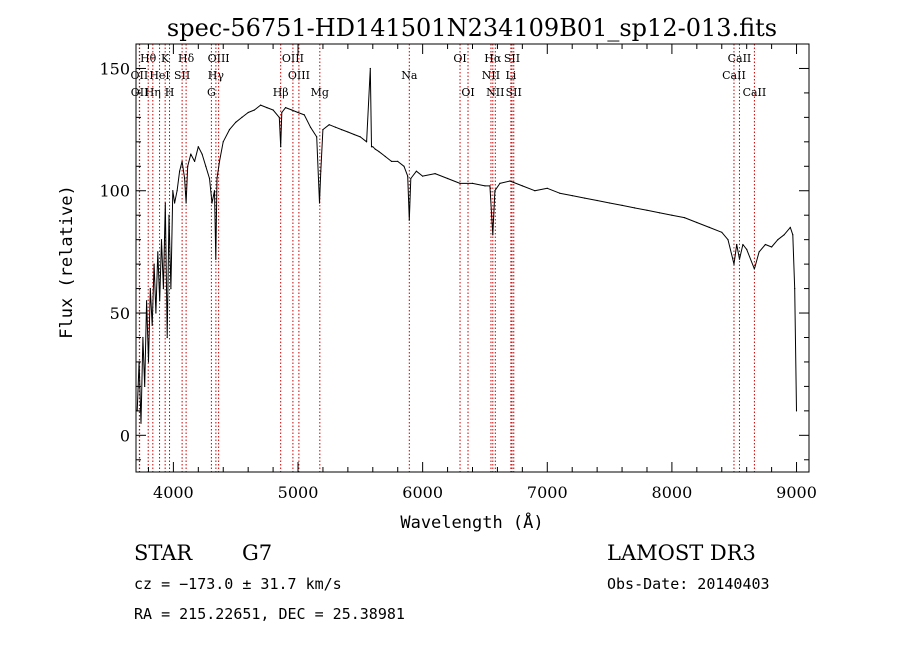 This screenshot has width=900, height=649. I want to click on marker-label-11: G, so click(211, 92).